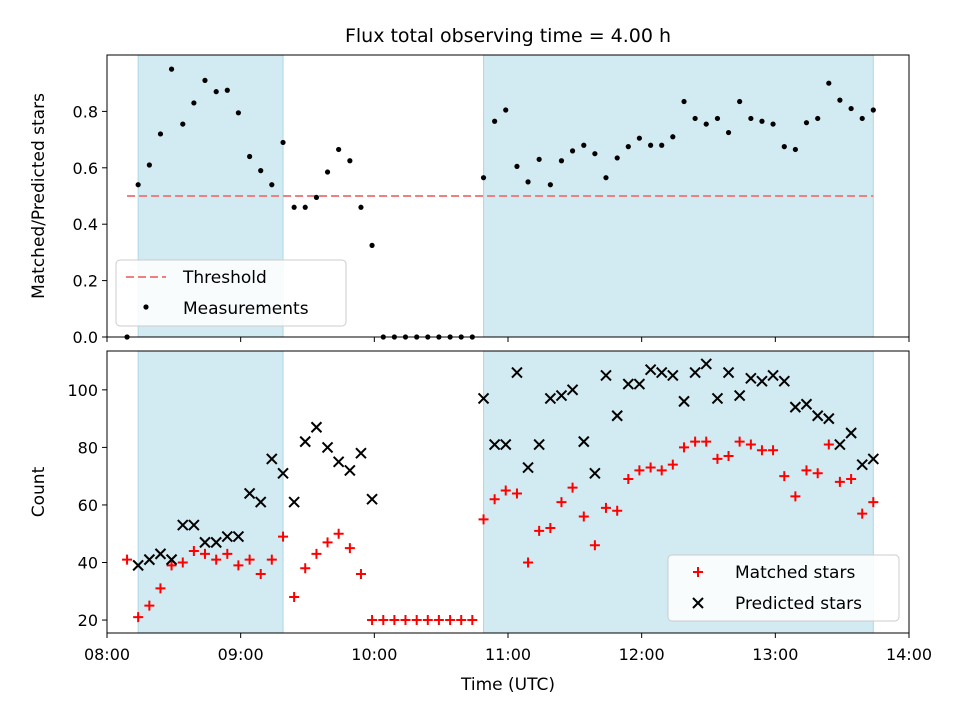  Describe the element at coordinates (88, 620) in the screenshot. I see `y-tick-label: 20` at that location.